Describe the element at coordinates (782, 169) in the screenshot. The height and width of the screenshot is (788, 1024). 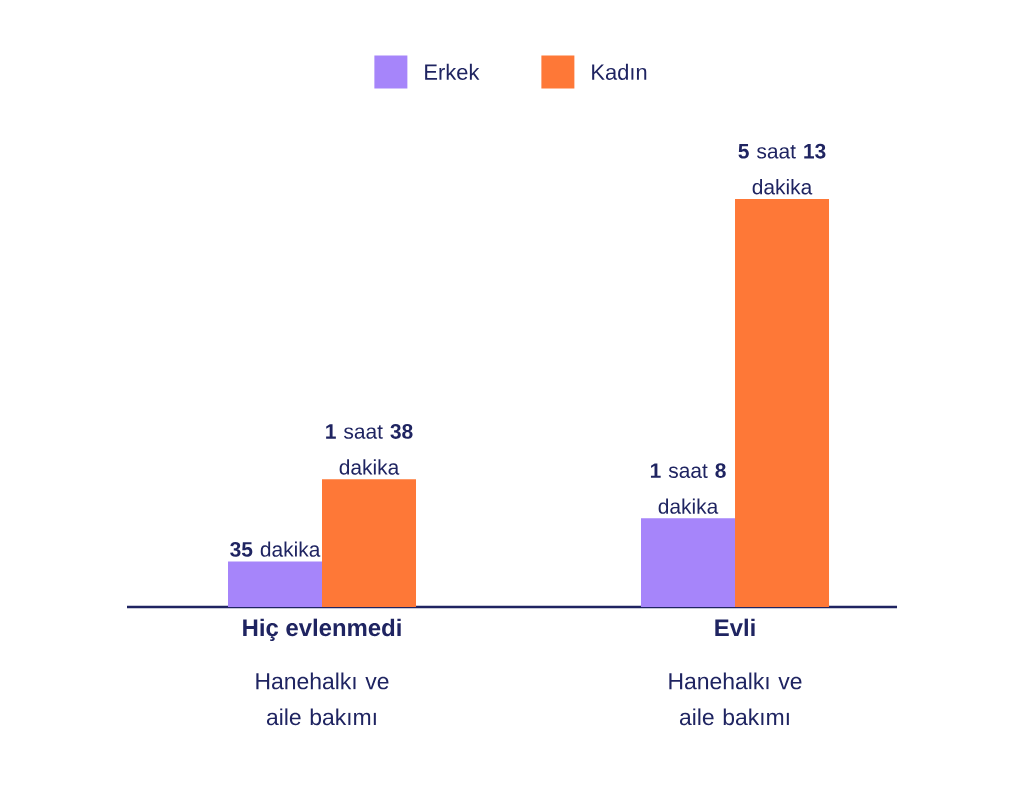
I see `data-label: 5 saat 13 dakika` at that location.